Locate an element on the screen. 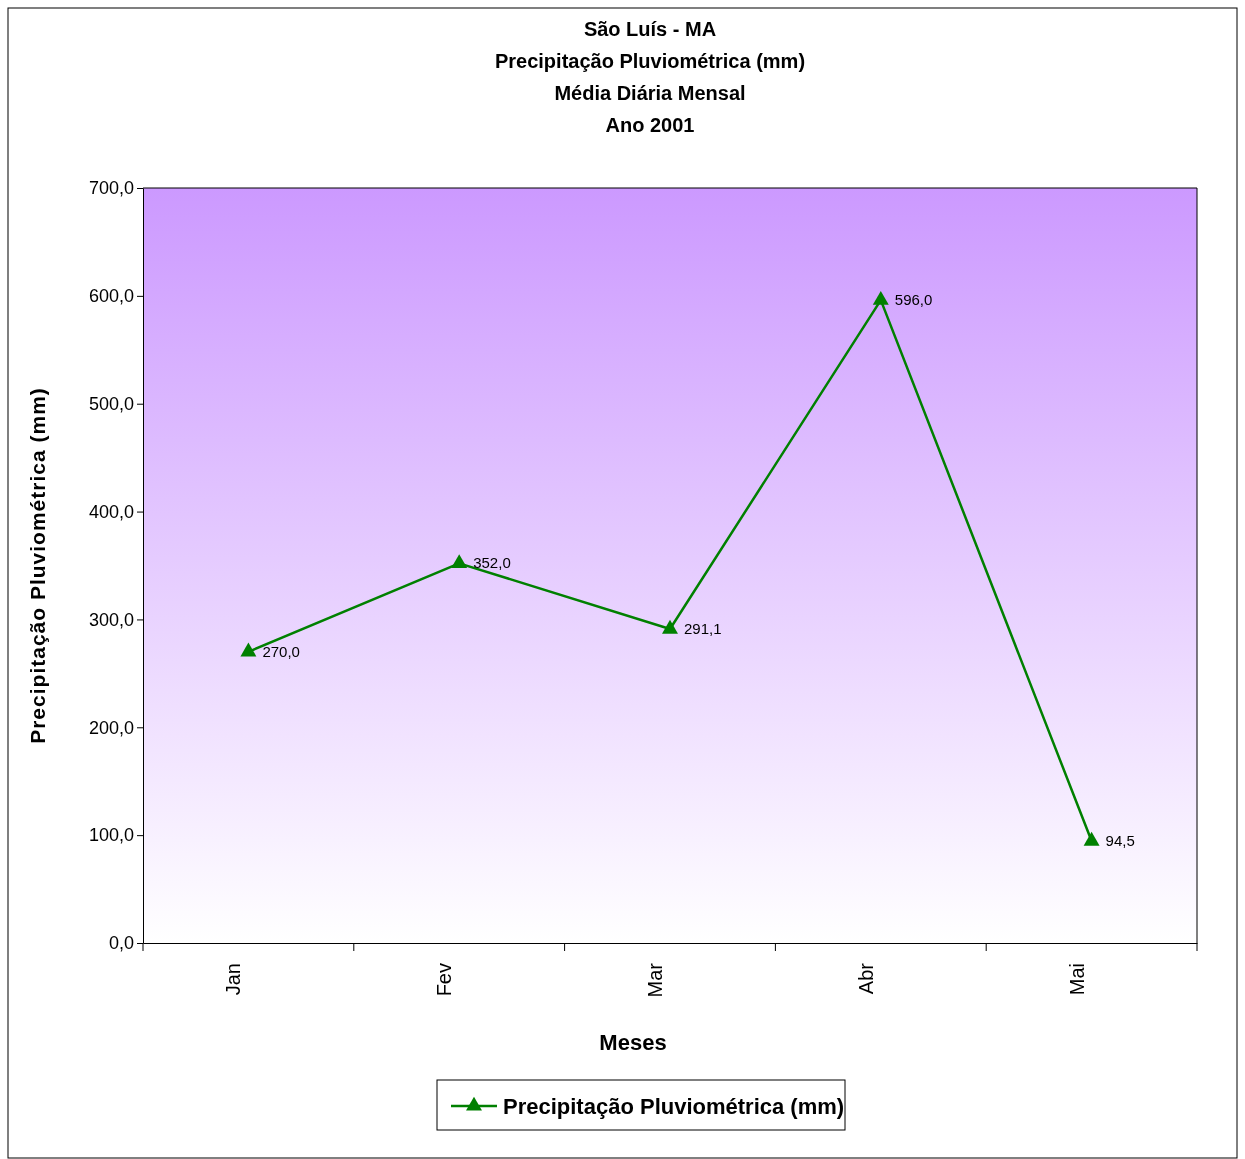 This screenshot has height=1159, width=1245. x-tick-label: Abr is located at coordinates (865, 978).